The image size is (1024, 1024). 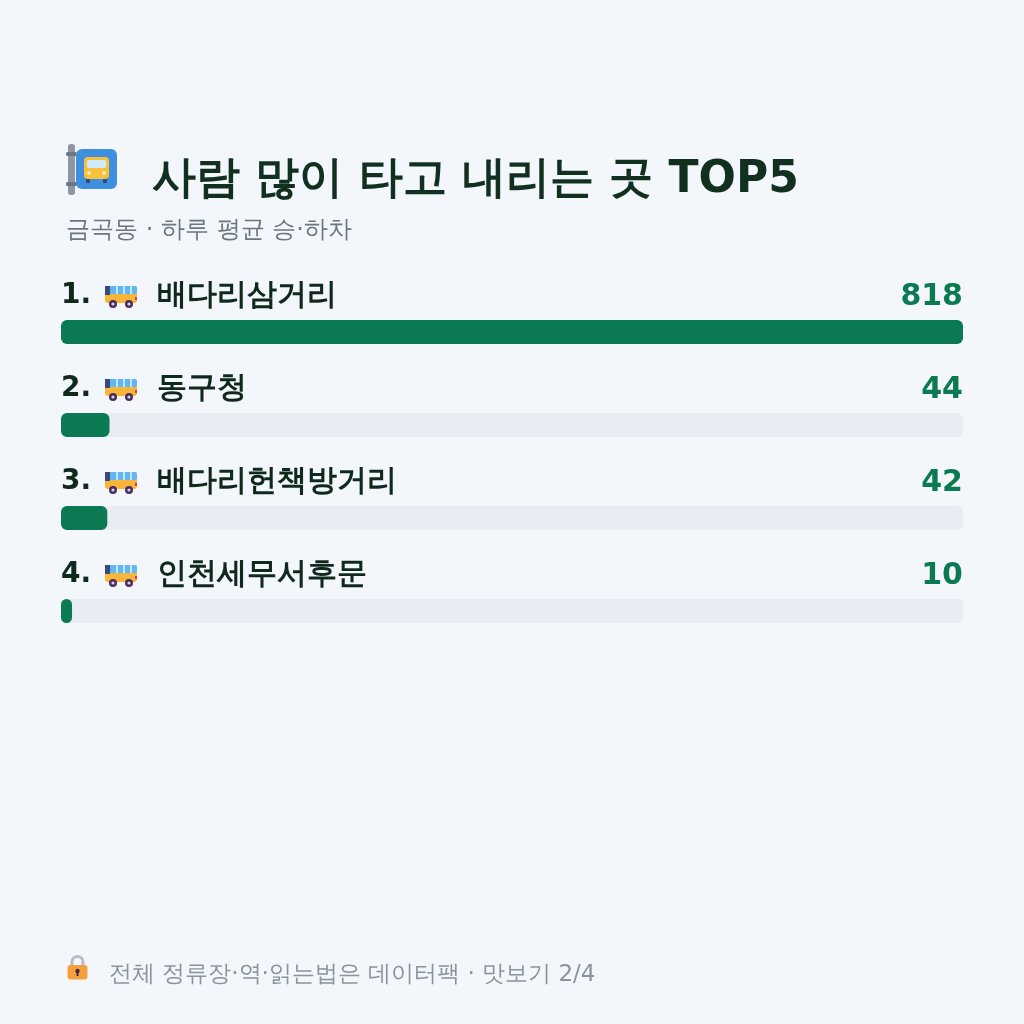 I want to click on chart-title: 사람 많이 타고 내리는 곳 TOP5, so click(x=475, y=176).